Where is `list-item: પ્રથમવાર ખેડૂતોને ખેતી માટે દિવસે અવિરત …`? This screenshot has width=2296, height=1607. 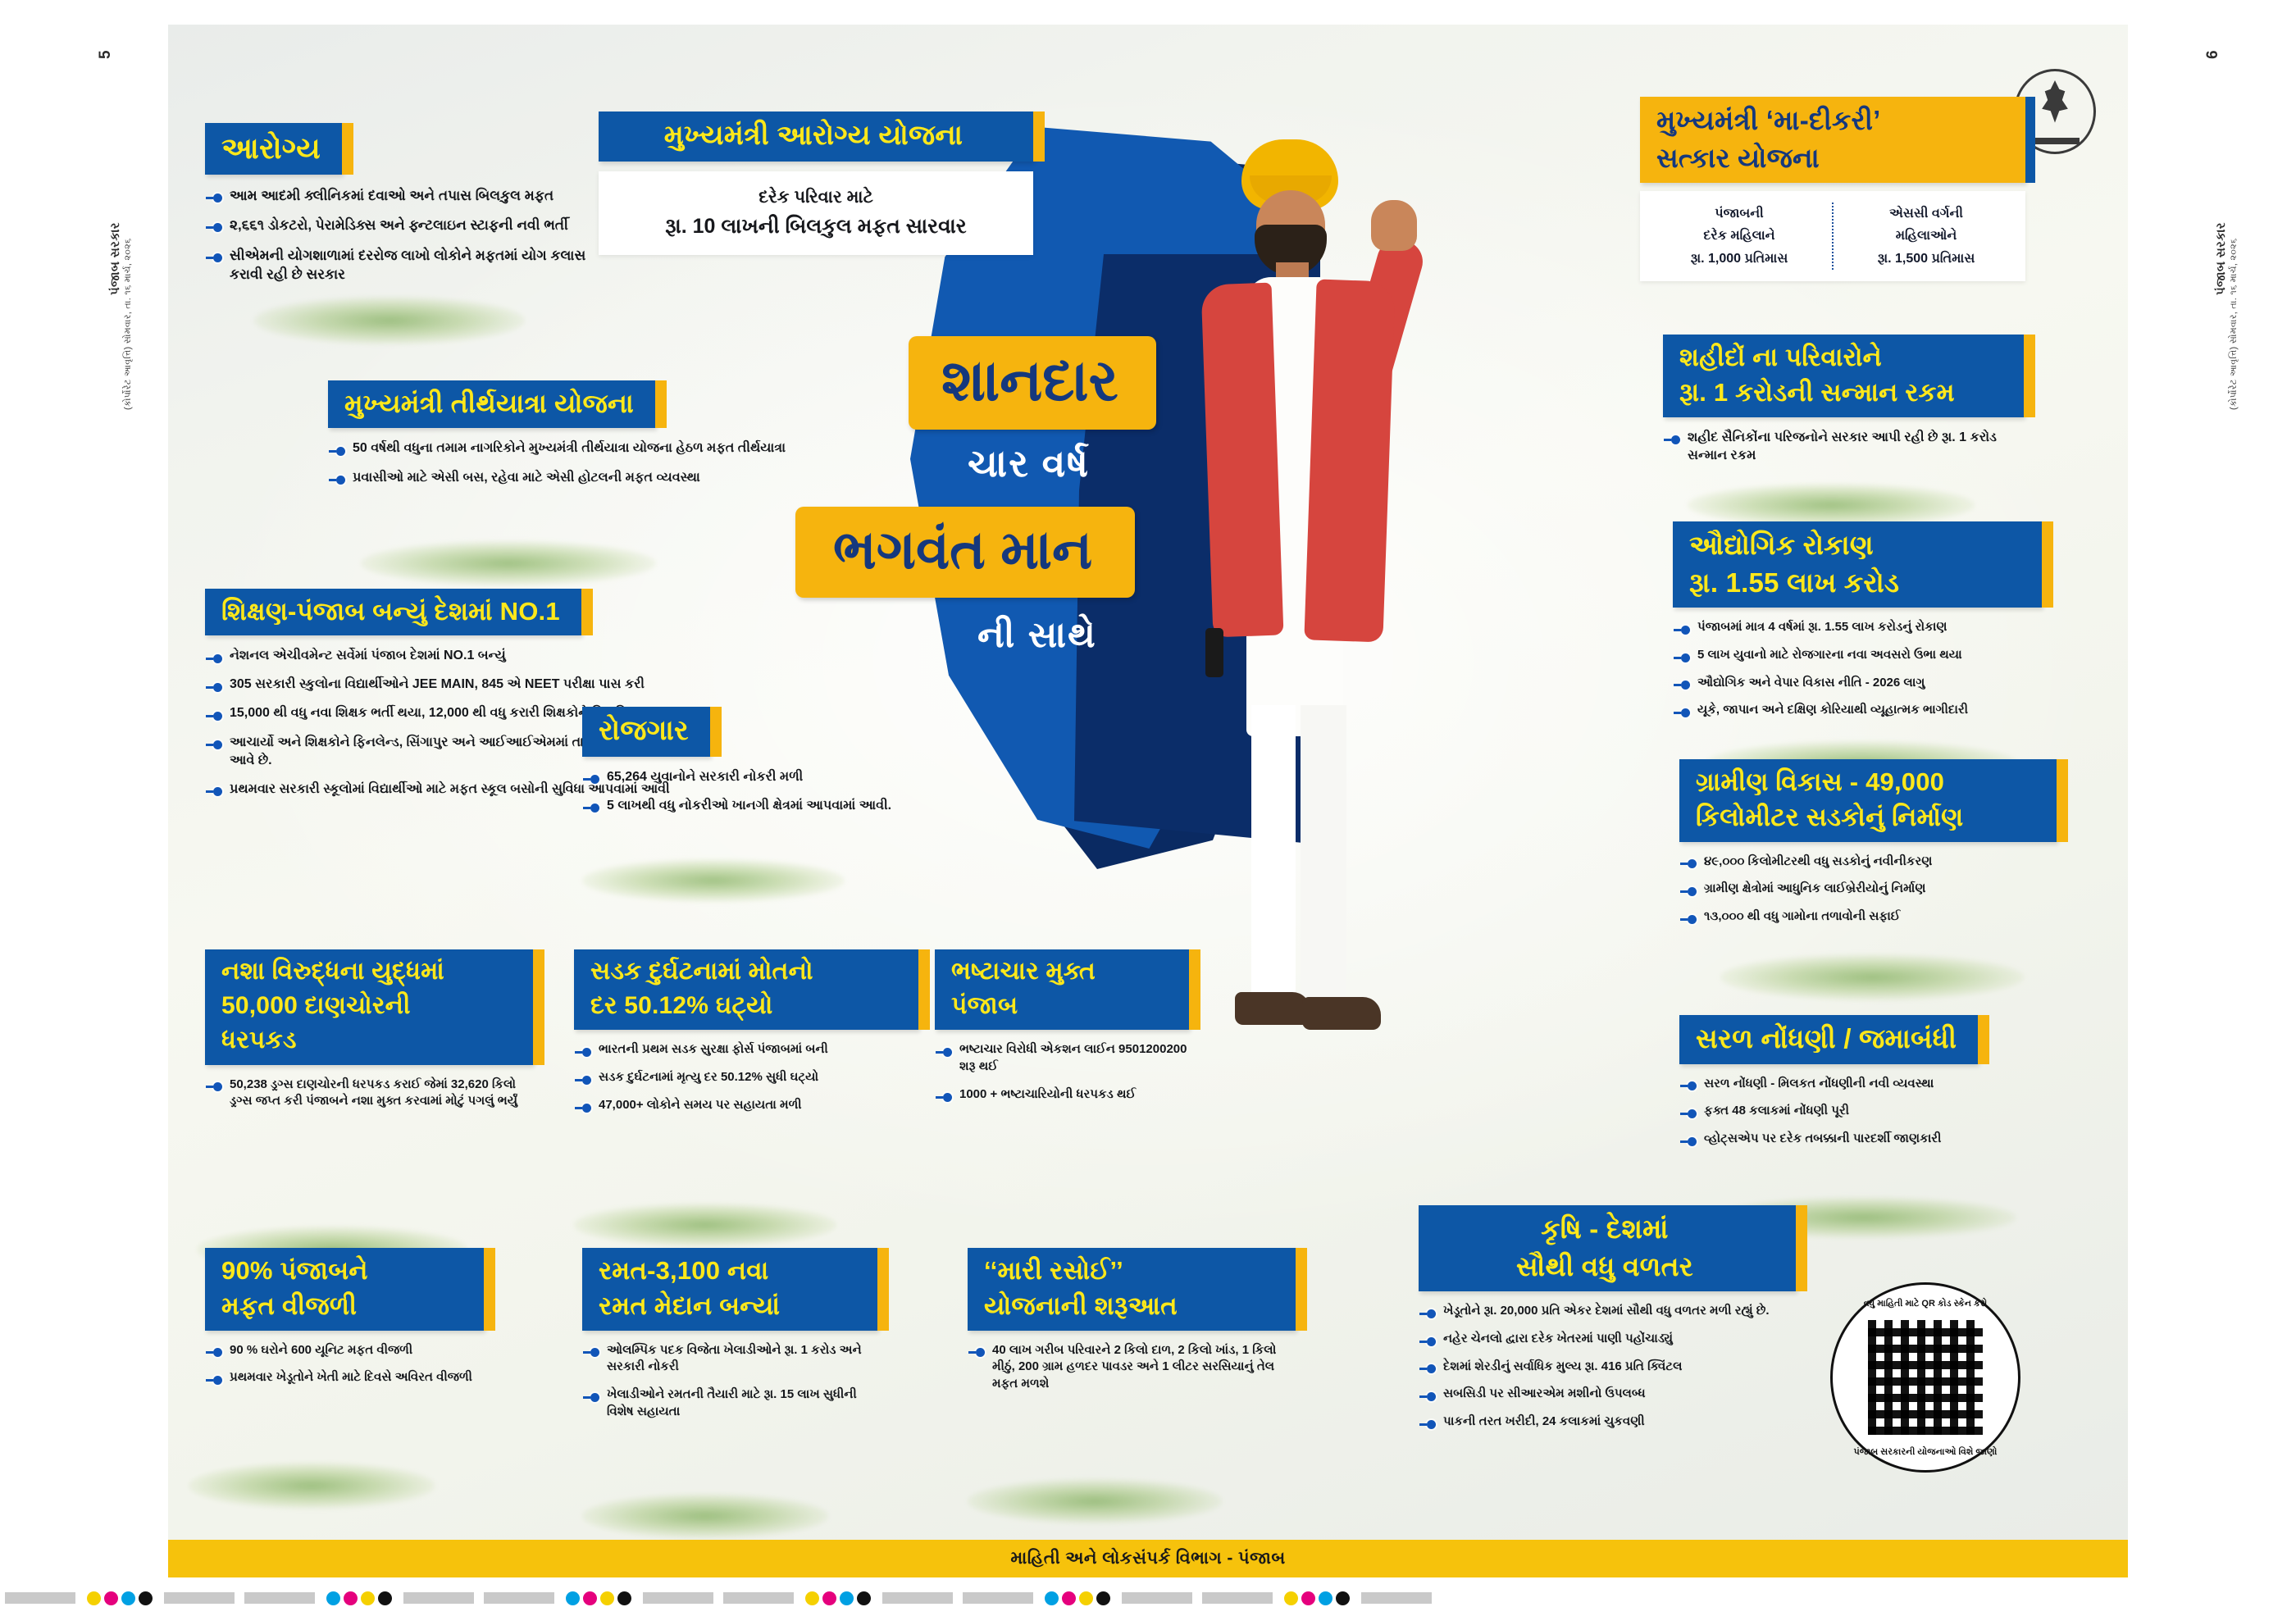 list-item: પ્રથમવાર ખેડૂતોને ખેતી માટે દિવસે અવિરત … is located at coordinates (344, 1377).